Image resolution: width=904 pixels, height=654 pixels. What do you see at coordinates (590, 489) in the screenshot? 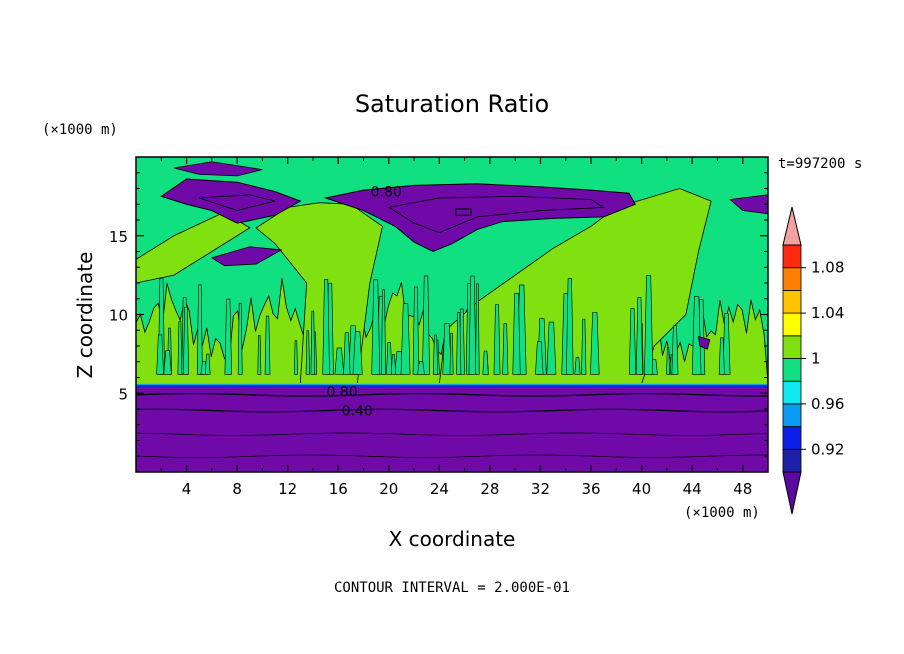
I see `x-tick-label: 36` at bounding box center [590, 489].